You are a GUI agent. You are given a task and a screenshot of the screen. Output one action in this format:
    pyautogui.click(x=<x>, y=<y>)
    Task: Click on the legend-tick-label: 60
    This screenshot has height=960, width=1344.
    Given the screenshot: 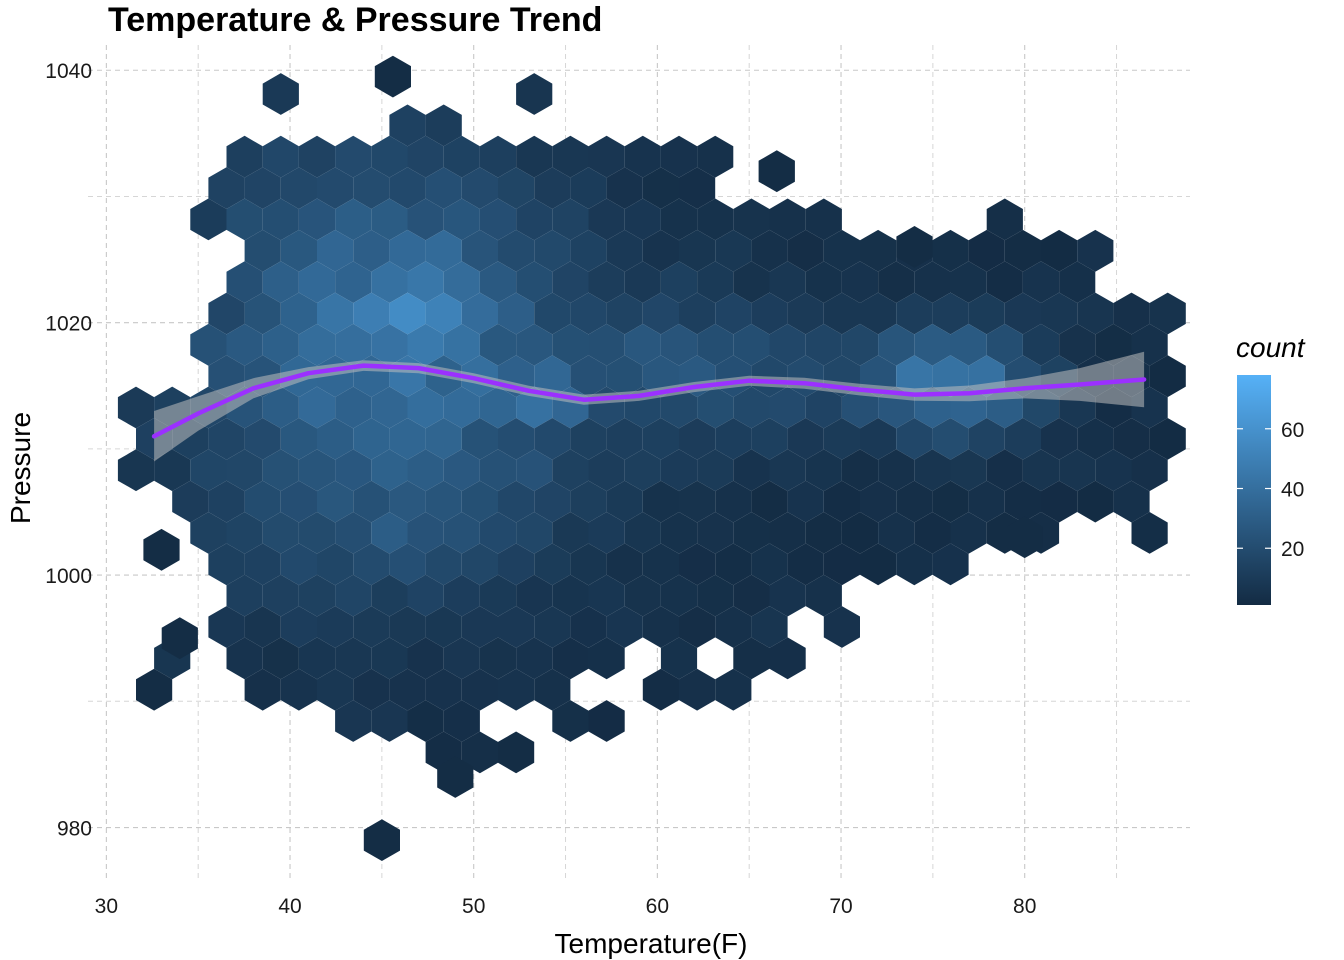 What is the action you would take?
    pyautogui.click(x=1292, y=430)
    